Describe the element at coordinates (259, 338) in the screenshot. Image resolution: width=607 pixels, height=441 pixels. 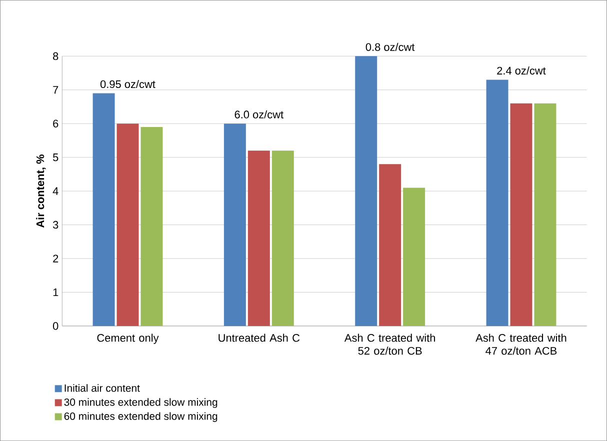
I see `x-tick-label: Untreated Ash C` at that location.